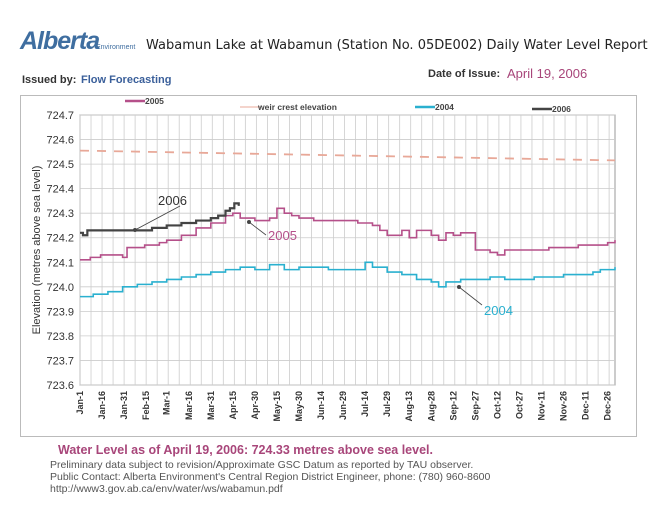 This screenshot has width=650, height=513. What do you see at coordinates (189, 405) in the screenshot?
I see `x-tick-label: Mar-16` at bounding box center [189, 405].